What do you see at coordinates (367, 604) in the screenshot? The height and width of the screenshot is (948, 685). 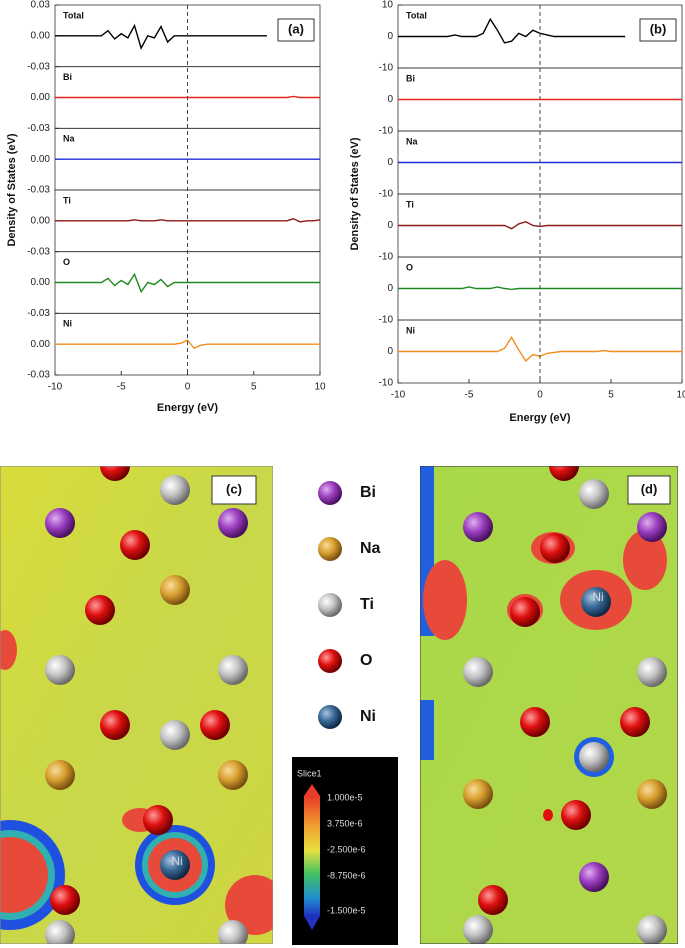 I see `legend-label: Ti` at bounding box center [367, 604].